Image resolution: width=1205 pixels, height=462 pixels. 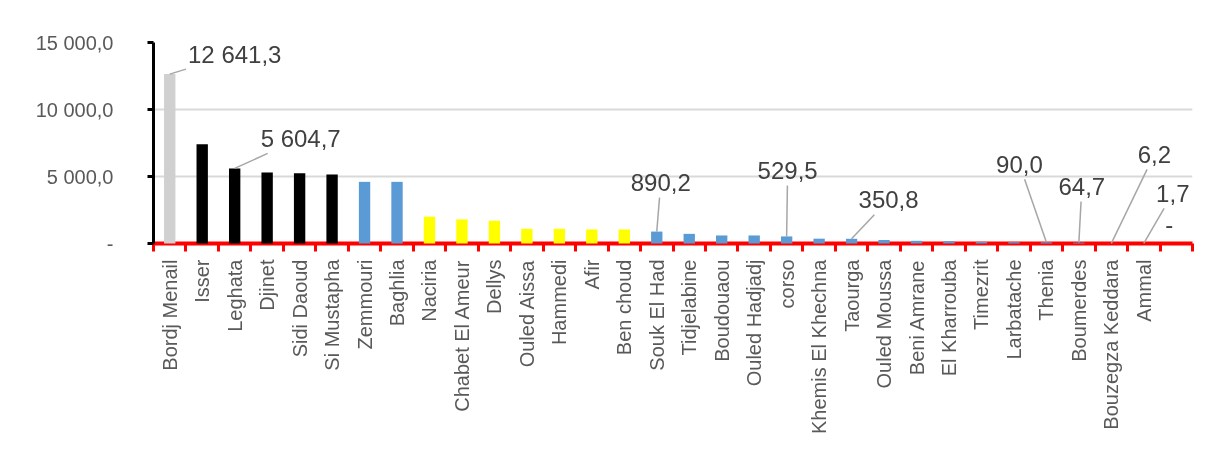 I want to click on x-tick-label: Ammal, so click(x=1143, y=290).